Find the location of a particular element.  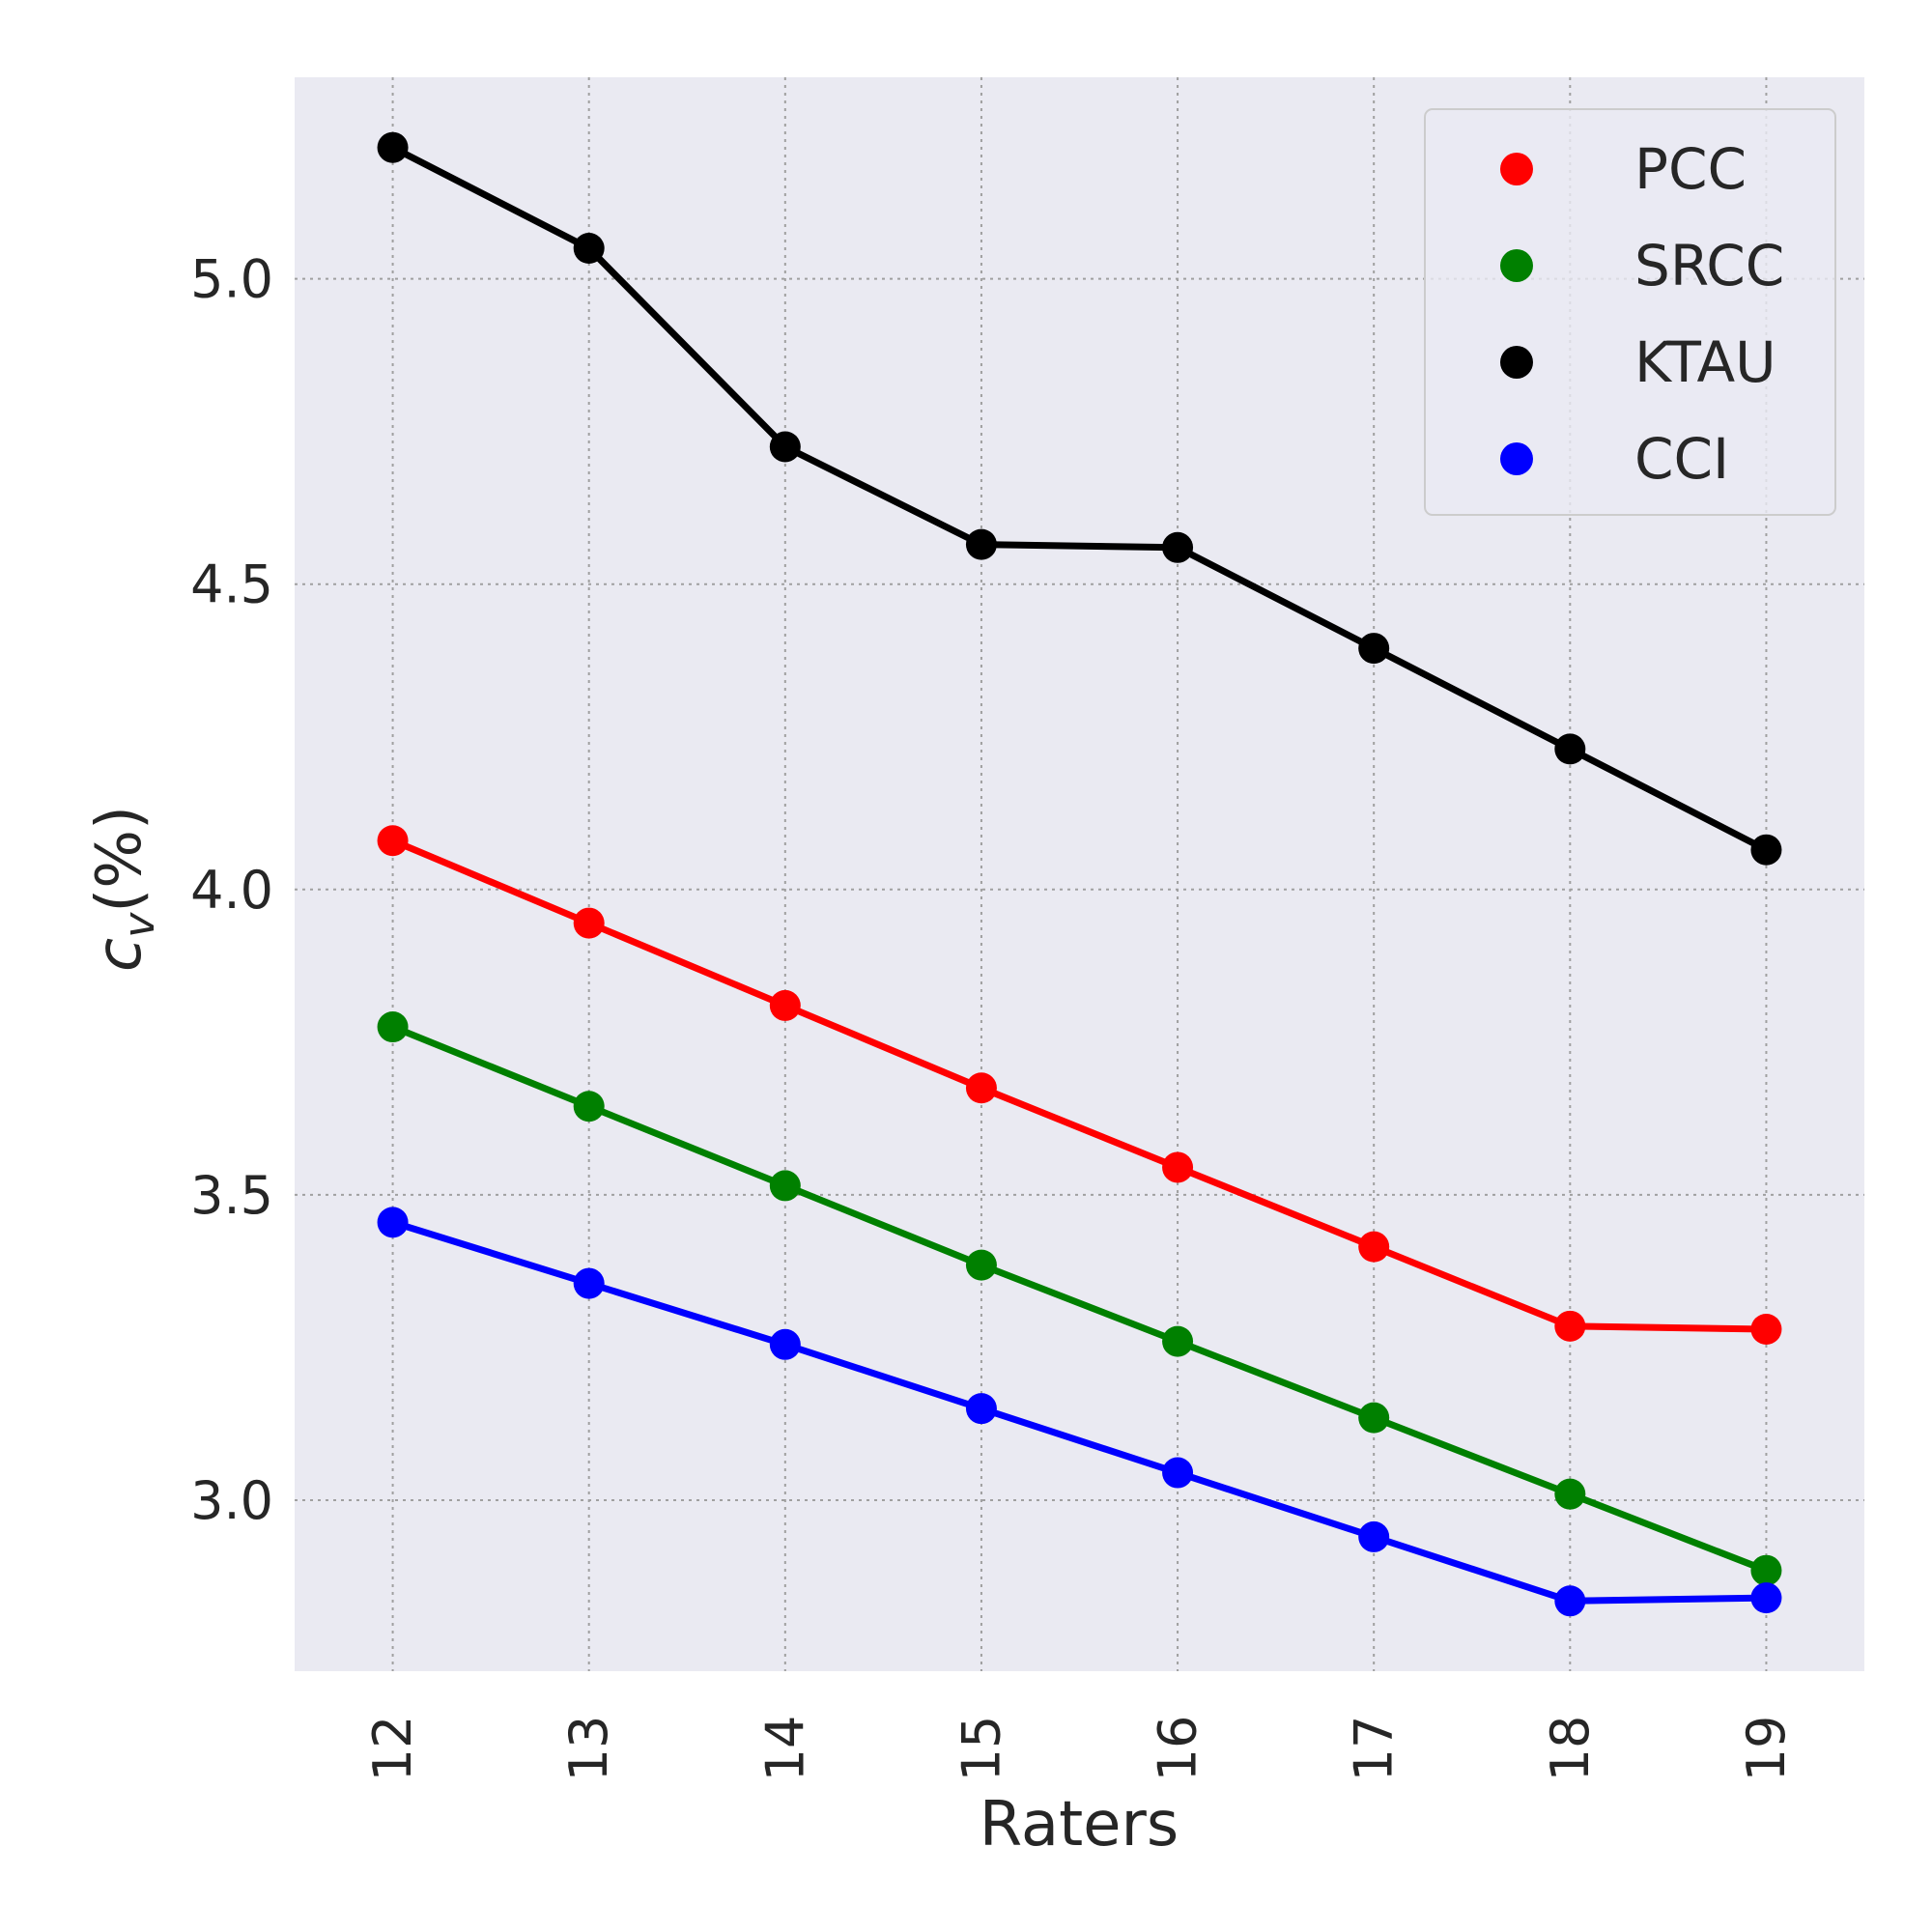

legend-marker-pcc is located at coordinates (1516, 169).